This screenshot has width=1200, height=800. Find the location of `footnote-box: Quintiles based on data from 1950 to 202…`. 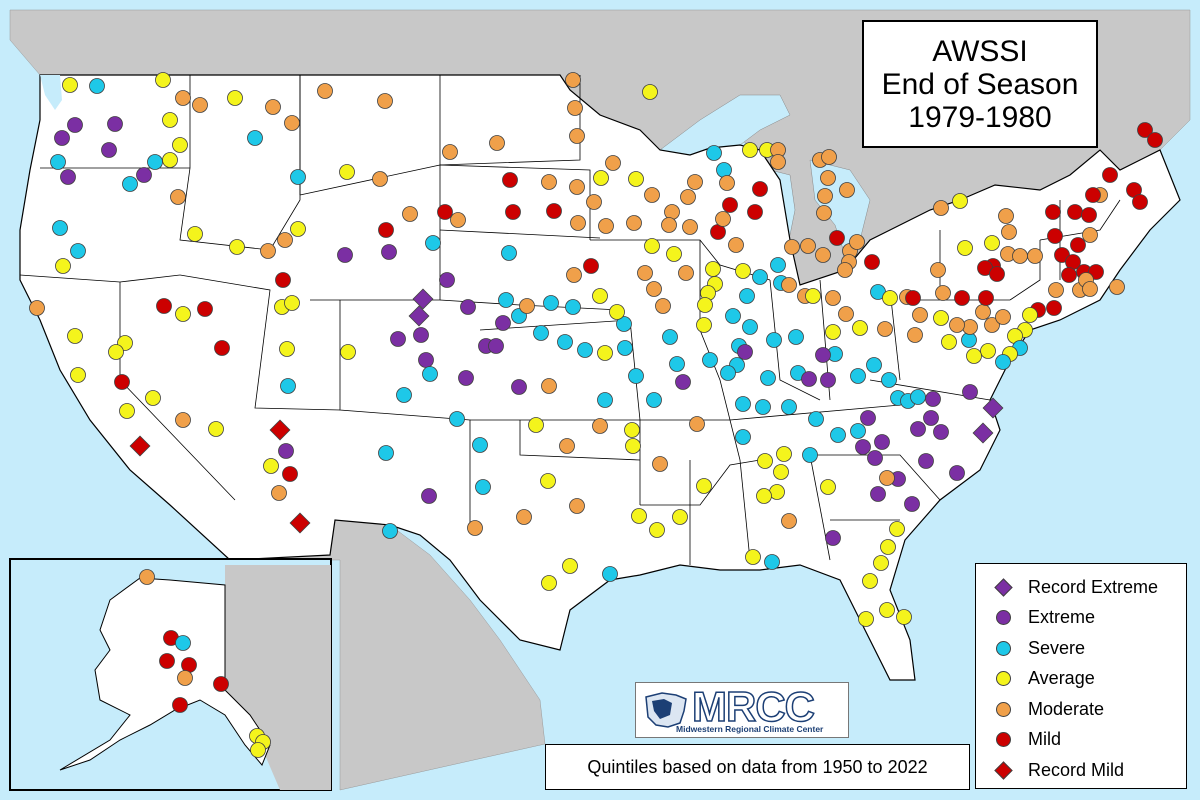

footnote-box: Quintiles based on data from 1950 to 202… is located at coordinates (757, 767).